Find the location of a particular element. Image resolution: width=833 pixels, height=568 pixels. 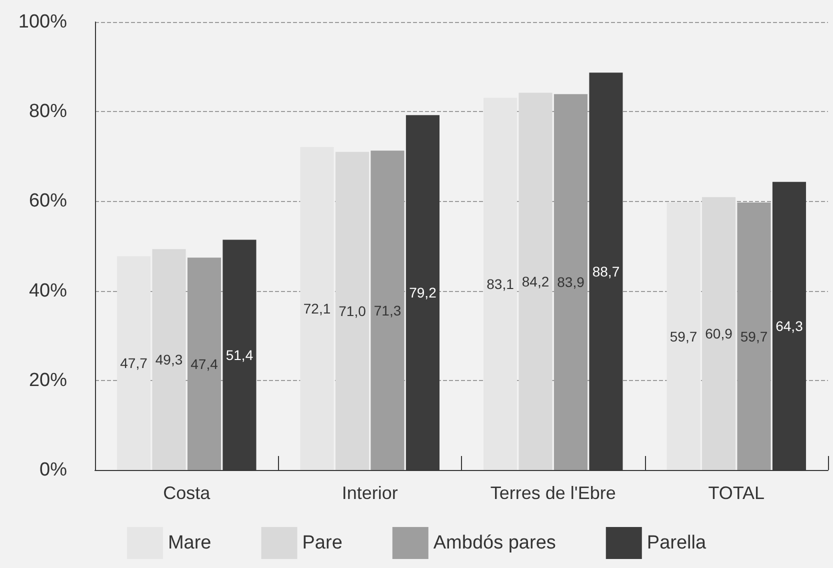

data-label: 71,3 is located at coordinates (388, 310).